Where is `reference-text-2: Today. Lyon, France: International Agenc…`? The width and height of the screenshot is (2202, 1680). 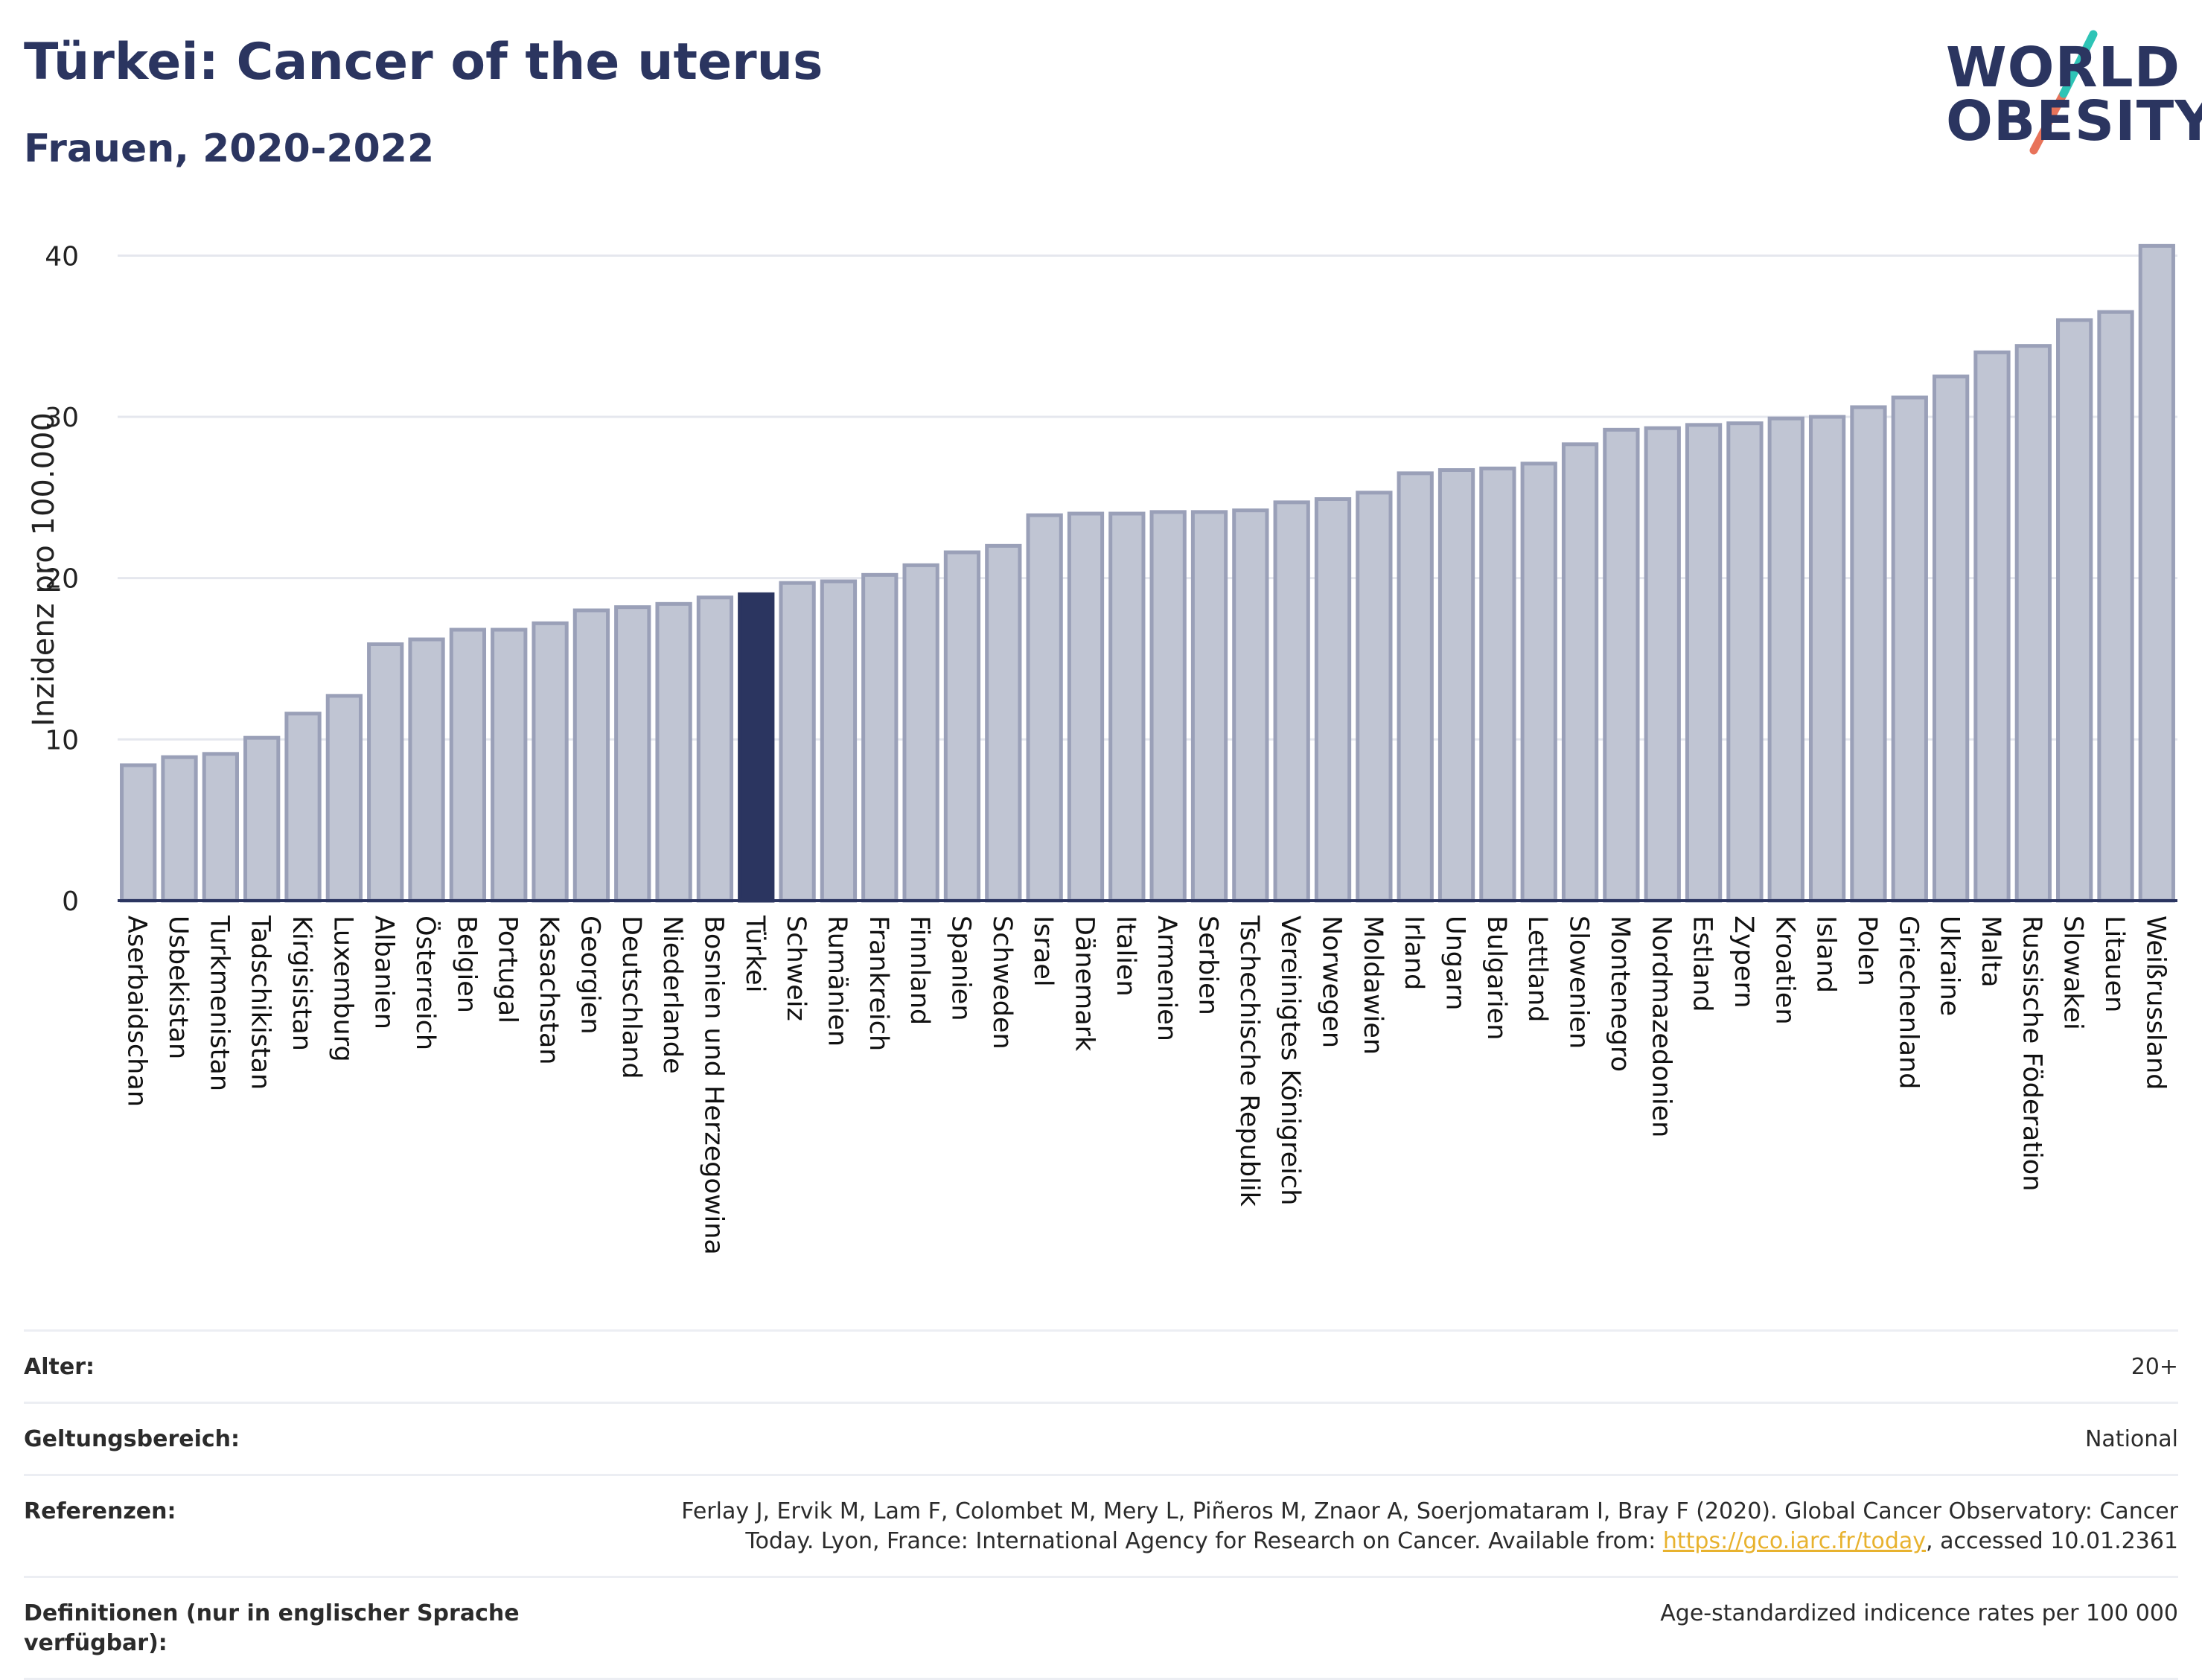 reference-text-2: Today. Lyon, France: International Agenc… is located at coordinates (1204, 1541).